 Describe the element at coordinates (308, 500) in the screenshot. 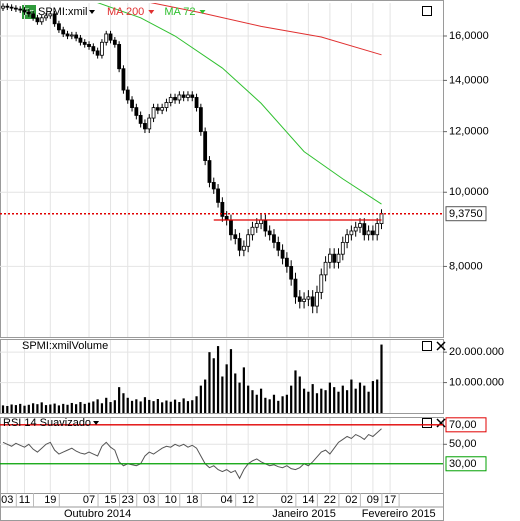

I see `x-tick-label: 14` at that location.